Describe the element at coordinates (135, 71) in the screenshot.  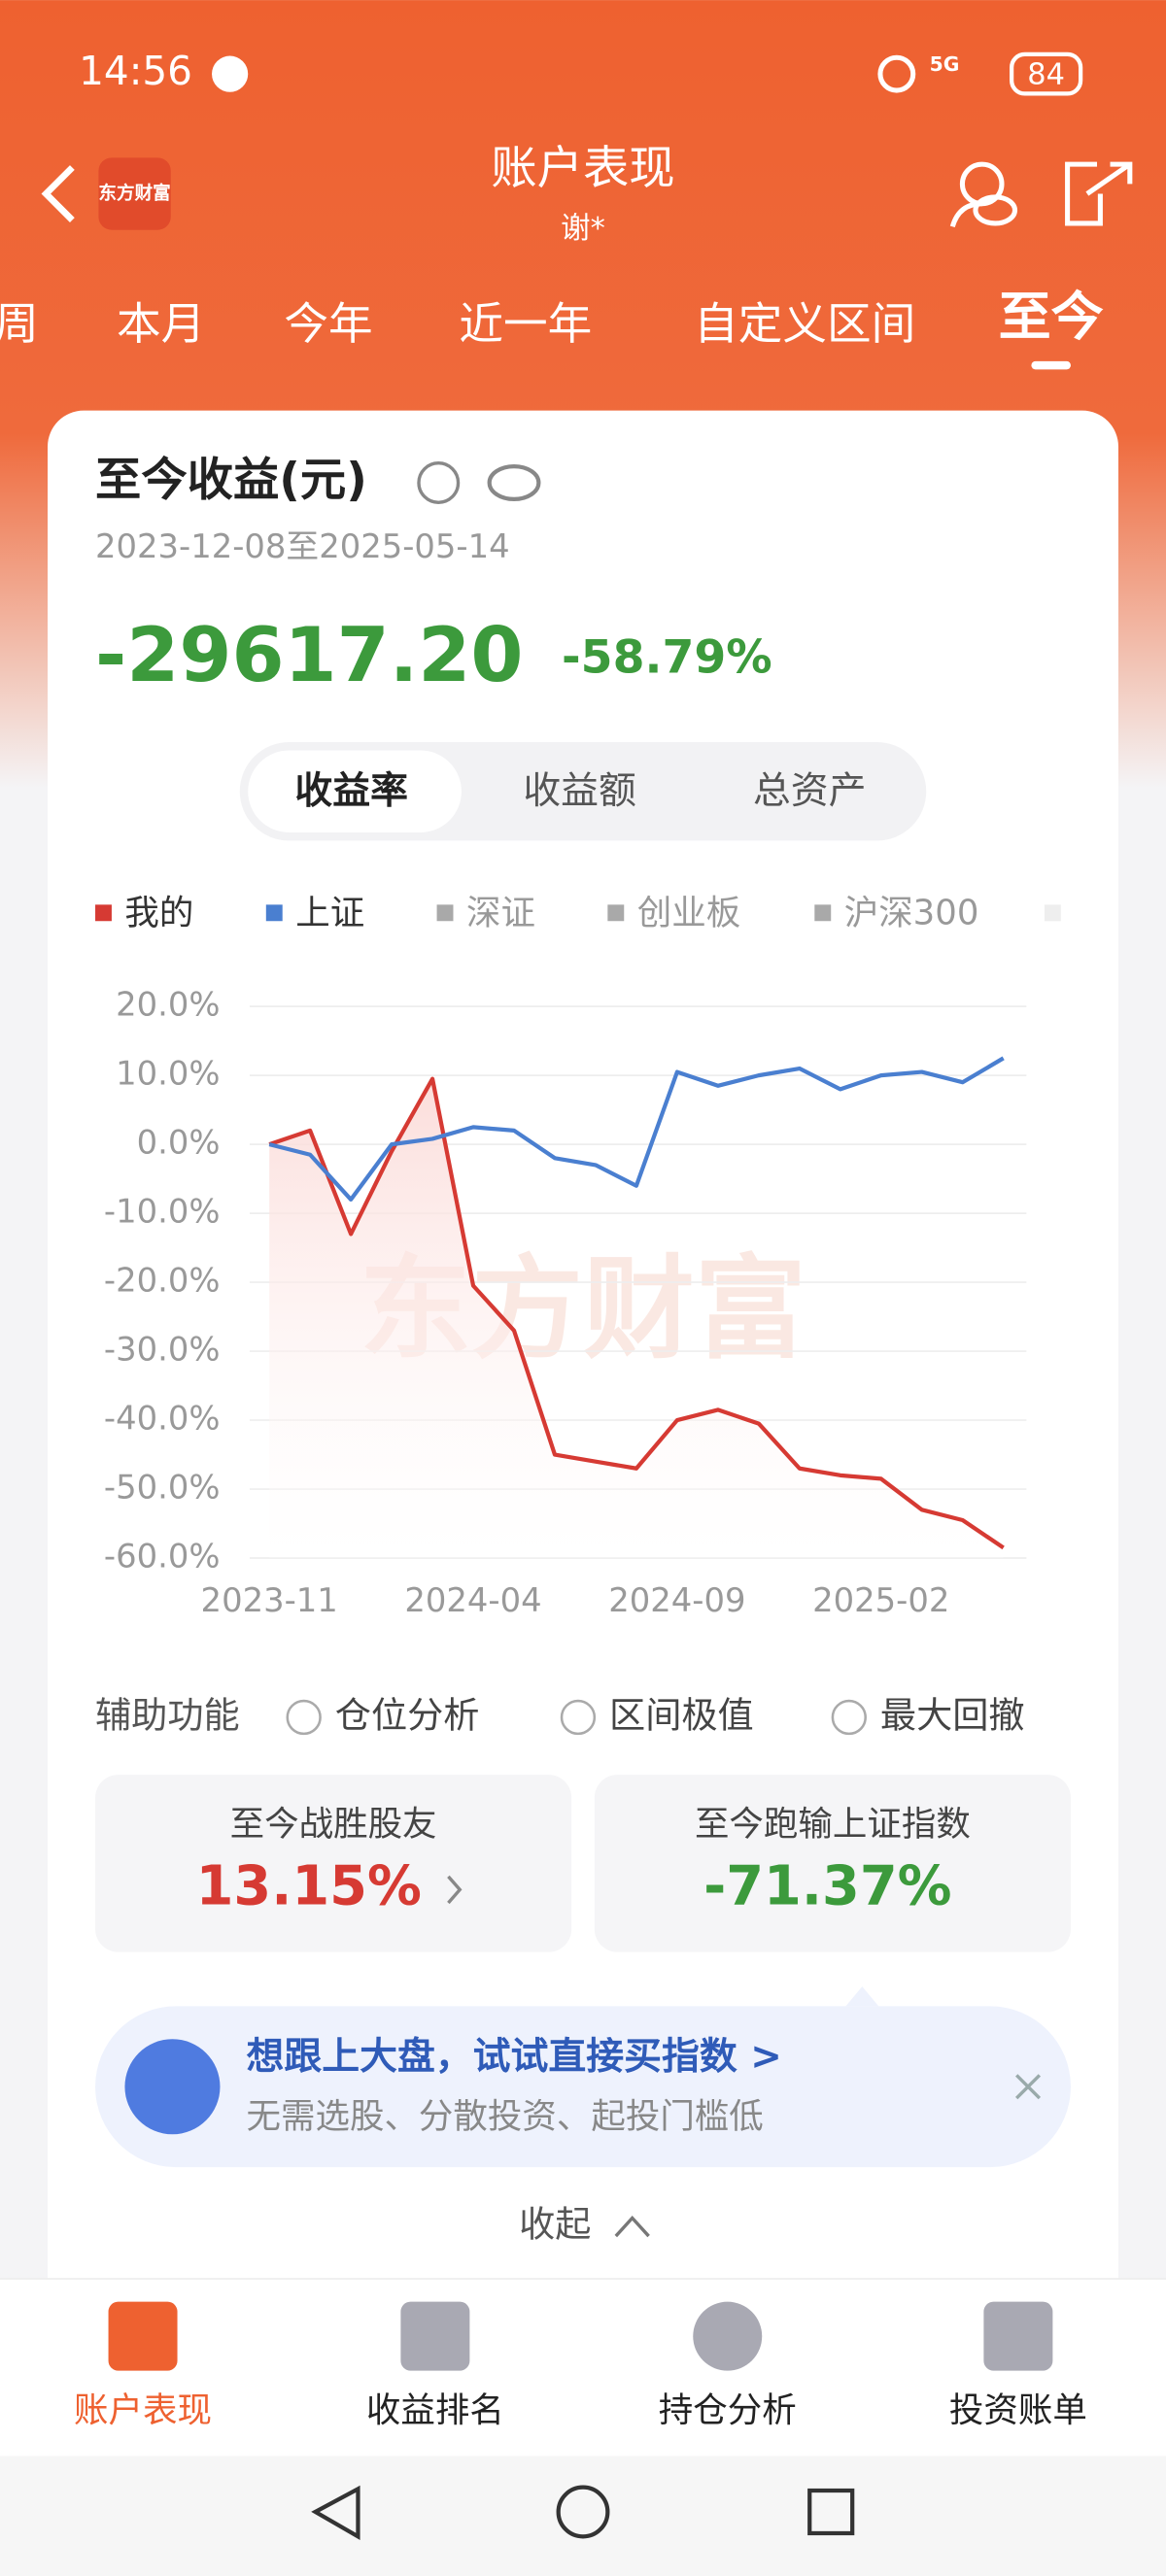
I see `status-time: 14:56` at that location.